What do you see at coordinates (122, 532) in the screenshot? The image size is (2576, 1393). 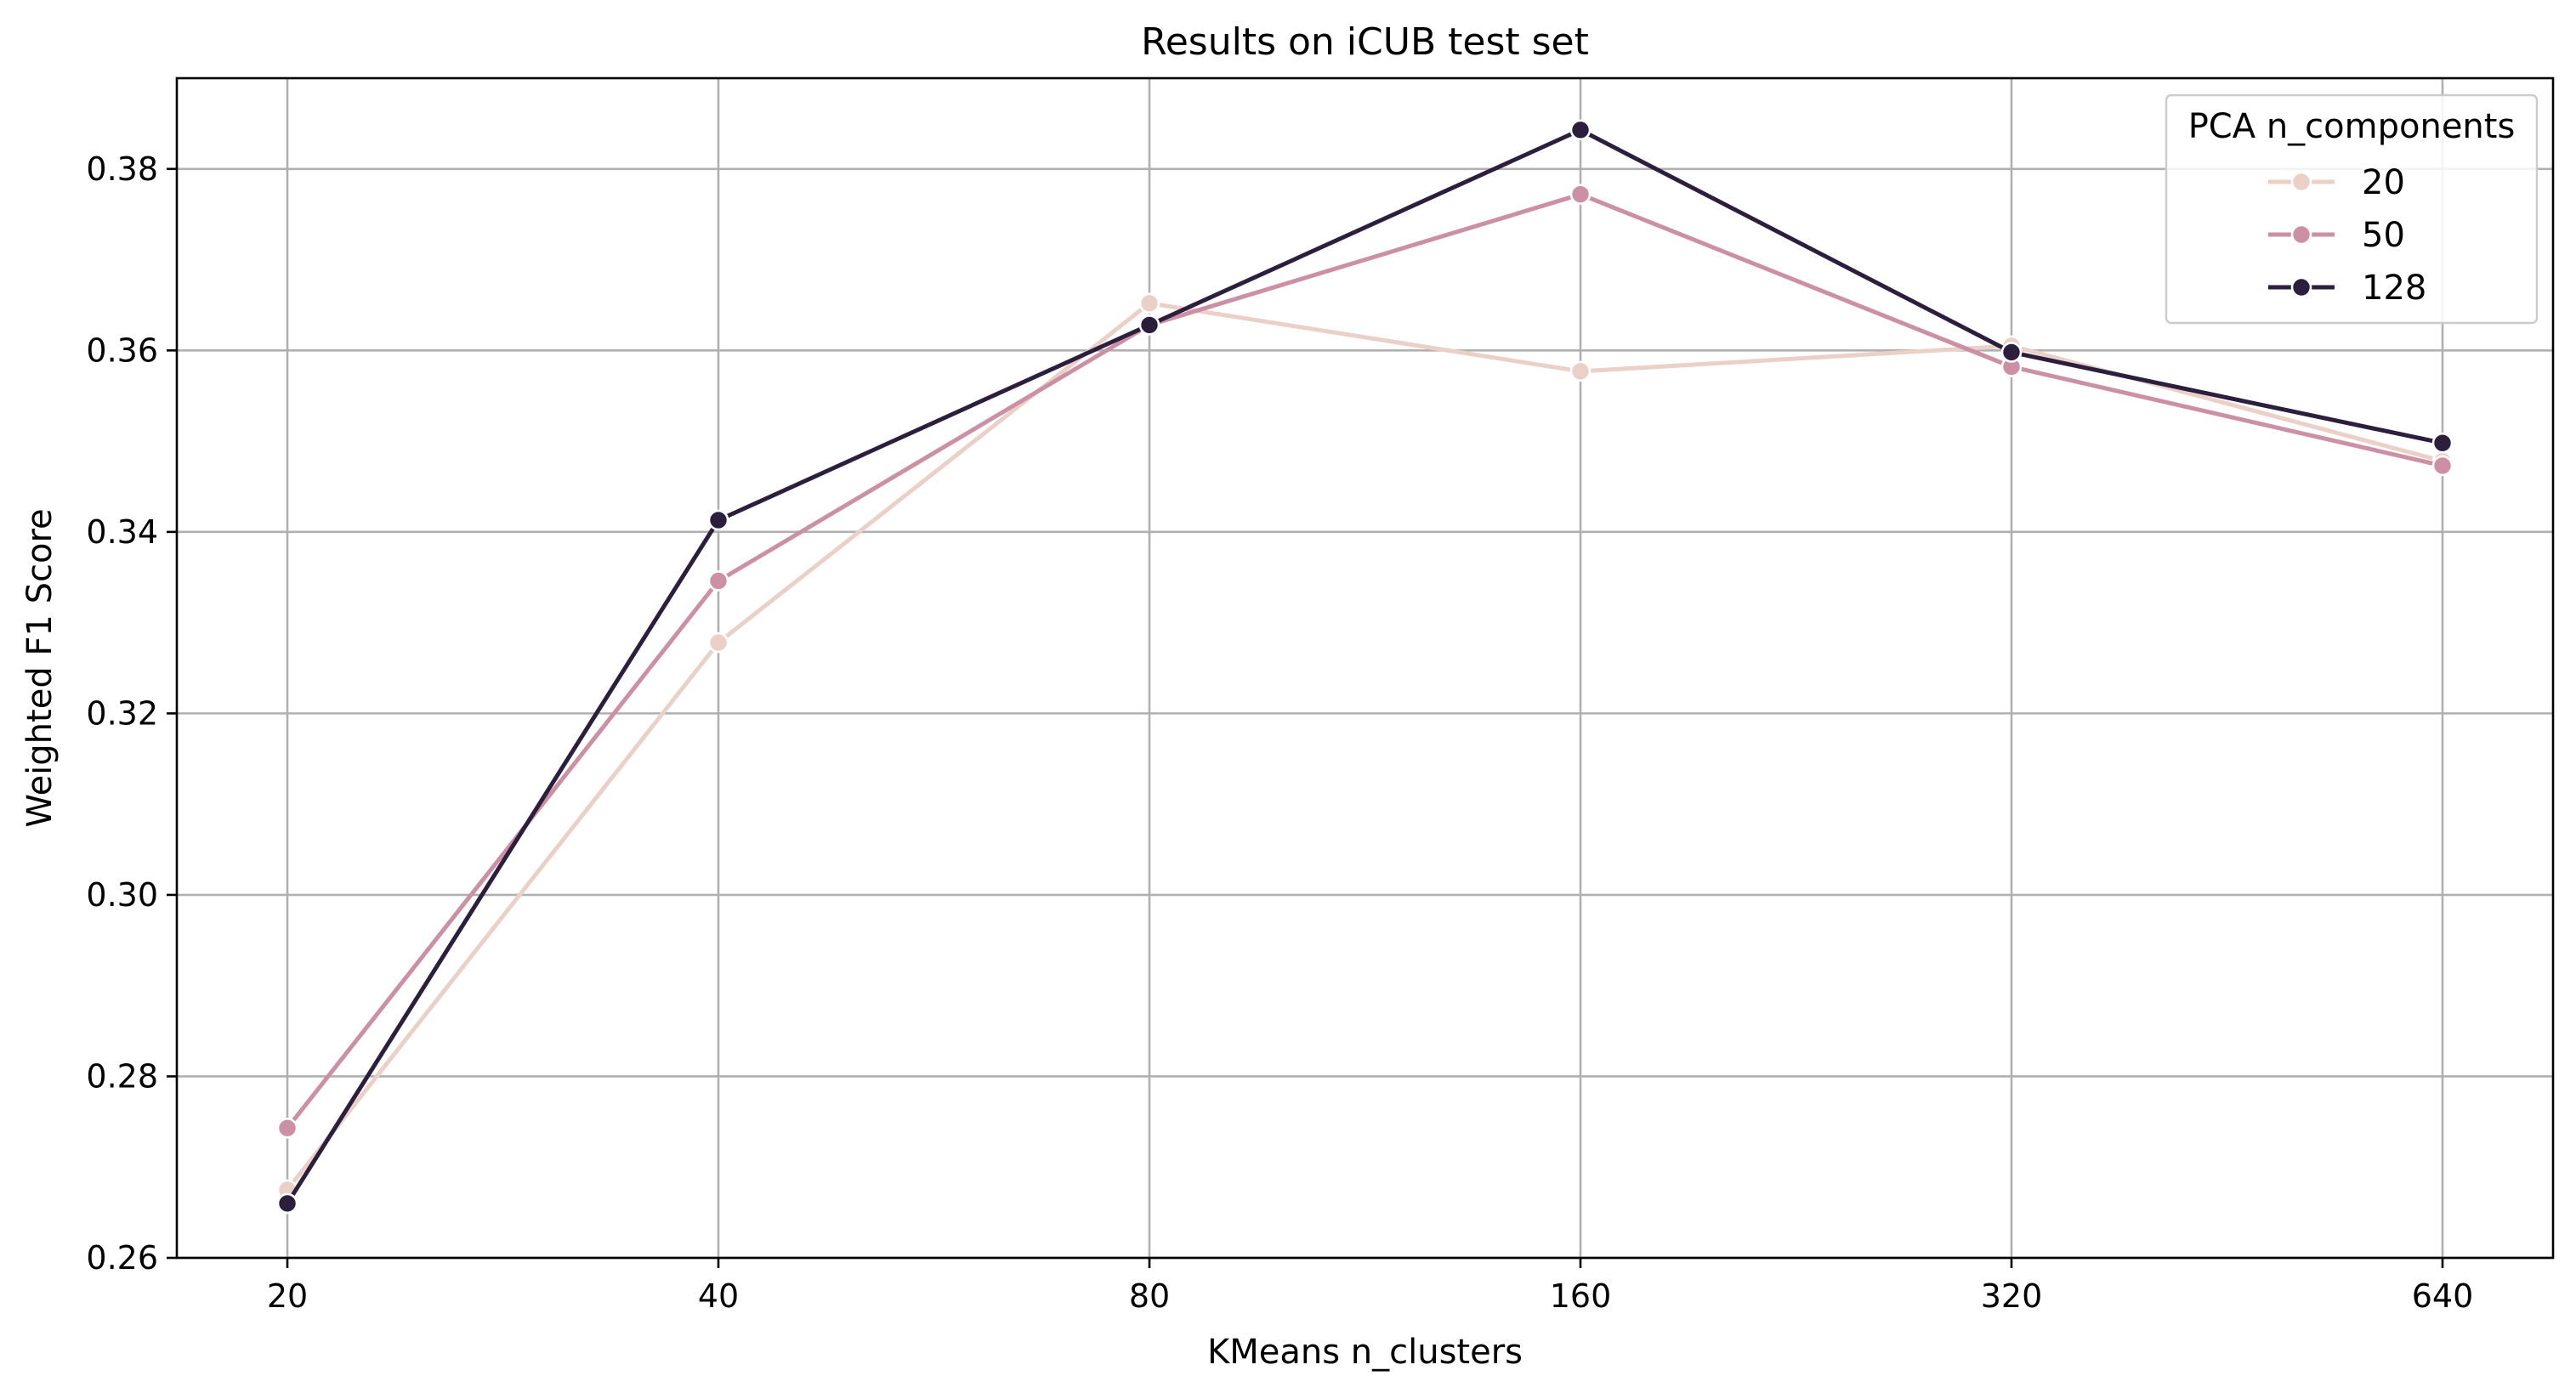 I see `y-tick-label: 0.34` at bounding box center [122, 532].